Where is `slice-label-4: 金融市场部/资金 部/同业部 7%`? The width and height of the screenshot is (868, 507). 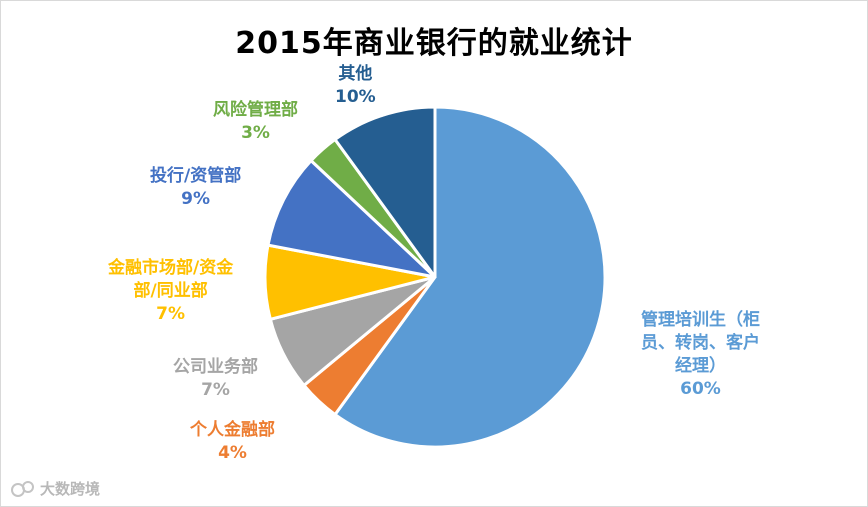
slice-label-4: 金融市场部/资金 部/同业部 7% is located at coordinates (170, 291).